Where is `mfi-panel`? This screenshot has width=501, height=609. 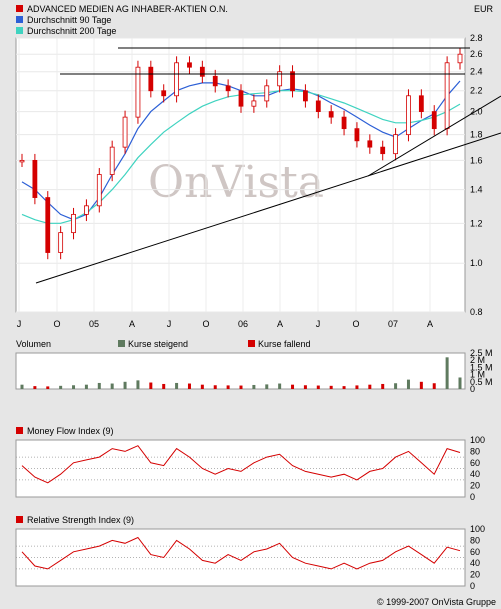
mfi-panel is located at coordinates (240, 468).